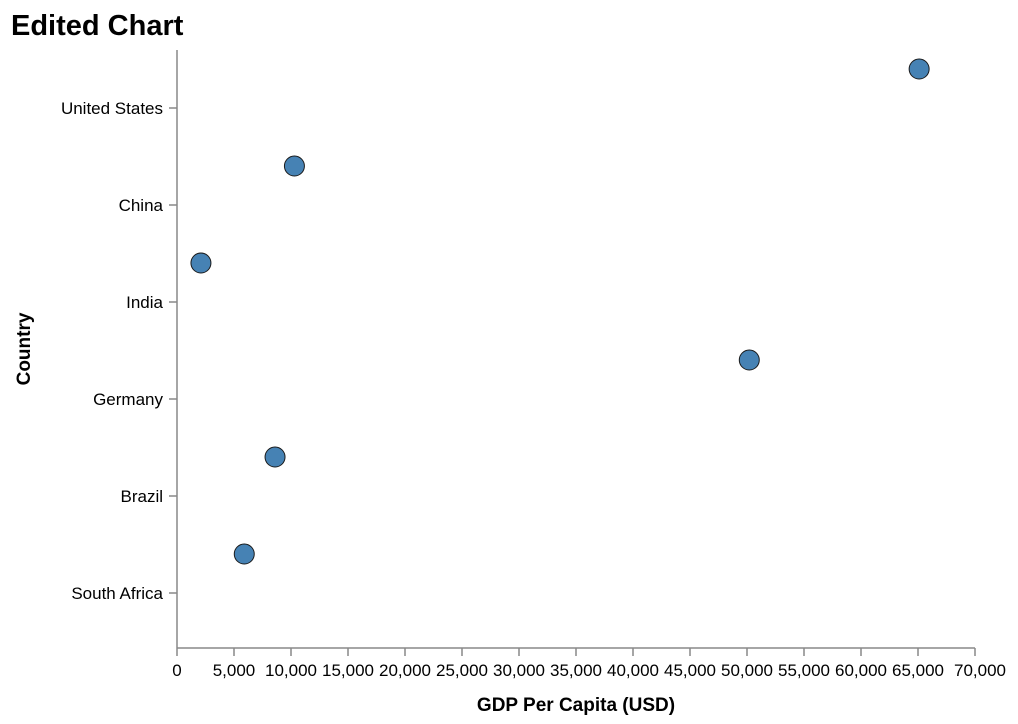  What do you see at coordinates (980, 670) in the screenshot?
I see `x-tick-label: 70,000` at bounding box center [980, 670].